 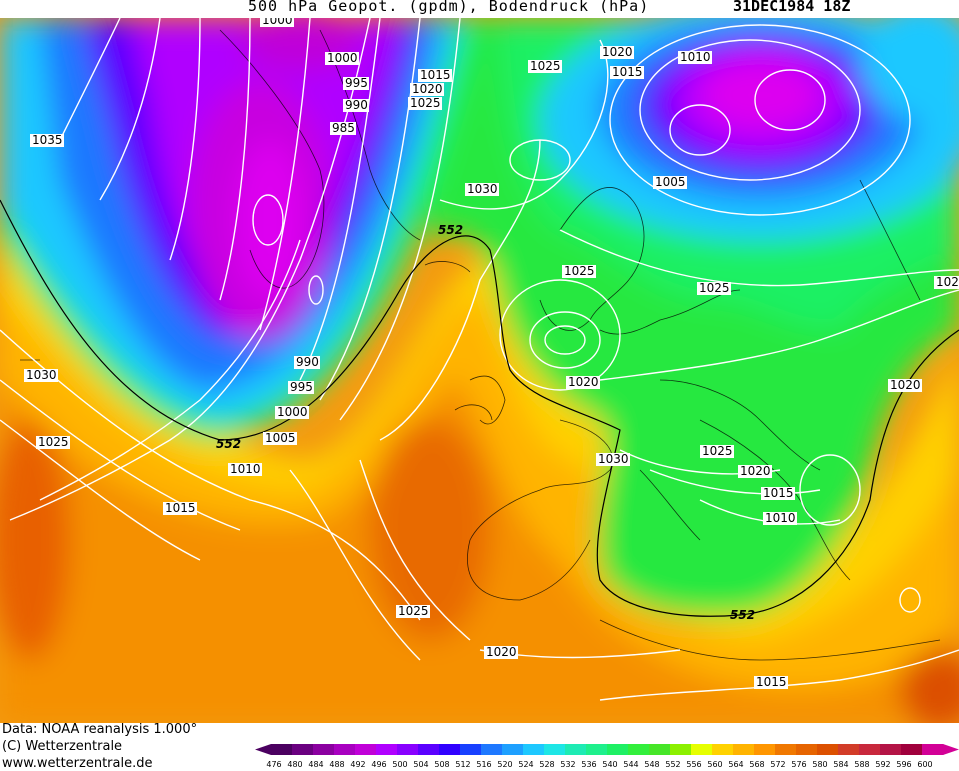 What do you see at coordinates (798, 764) in the screenshot?
I see `color-scale-tick-label: 576` at bounding box center [798, 764].